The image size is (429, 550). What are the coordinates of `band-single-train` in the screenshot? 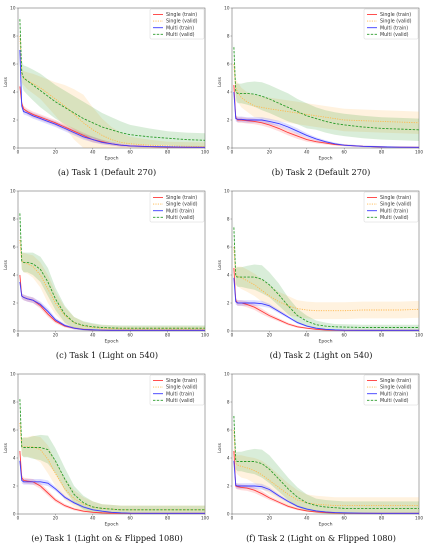 It's located at (326, 115).